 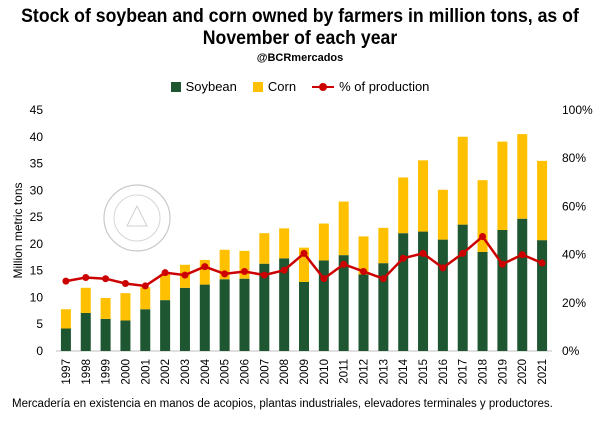 What do you see at coordinates (325, 372) in the screenshot?
I see `x-tick-label: 2010` at bounding box center [325, 372].